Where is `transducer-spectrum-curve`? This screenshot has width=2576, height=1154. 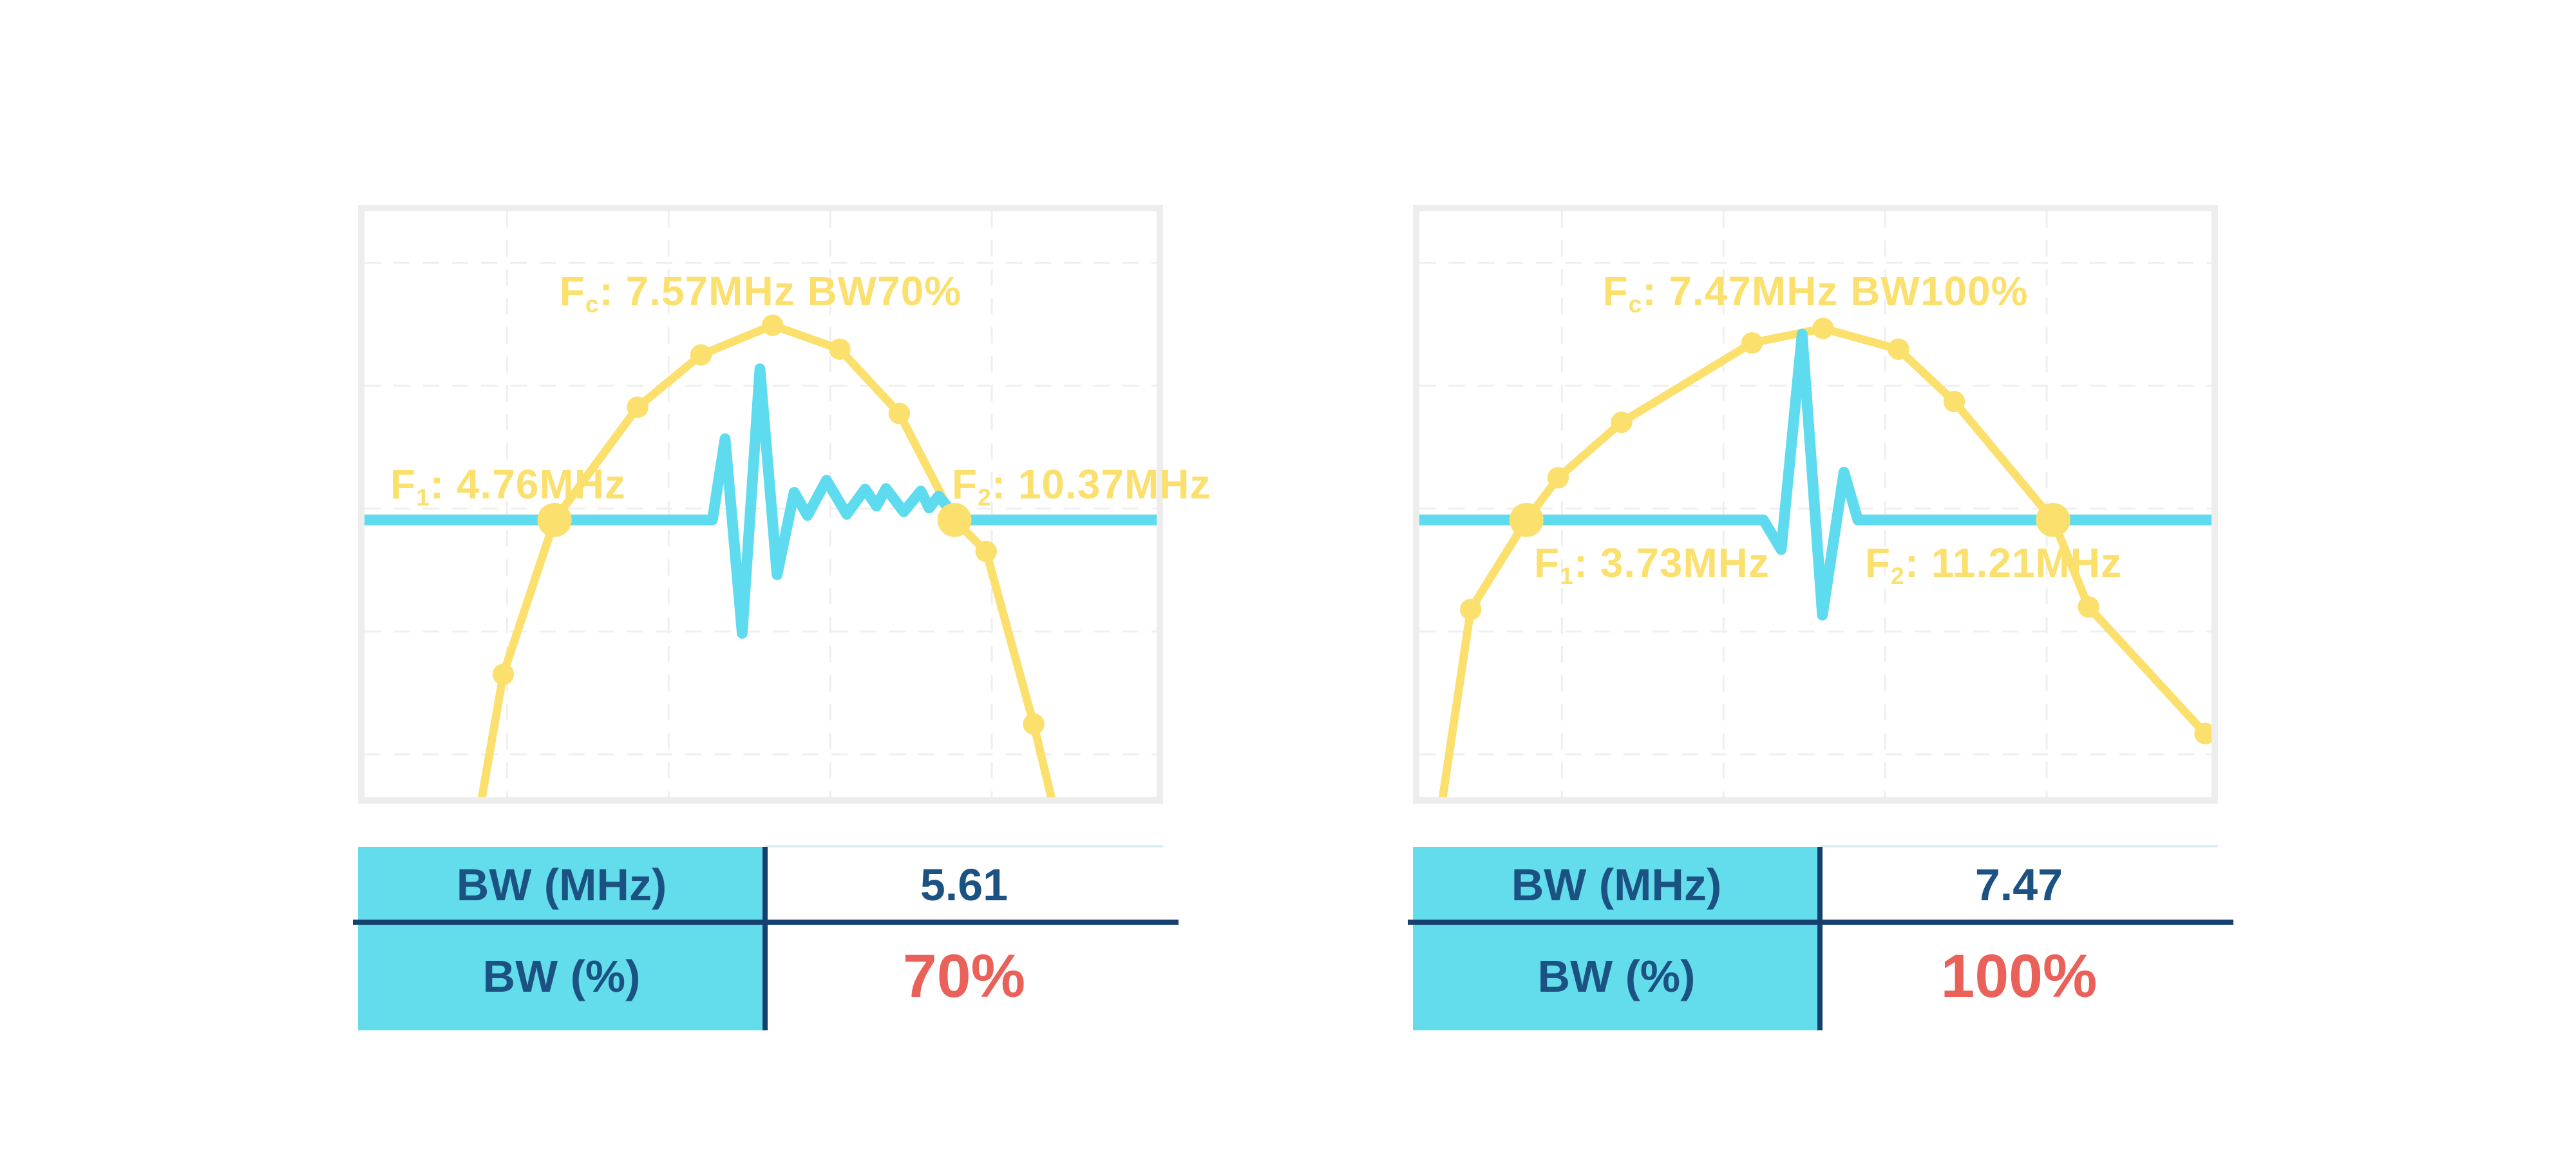 transducer-spectrum-curve is located at coordinates (766, 559).